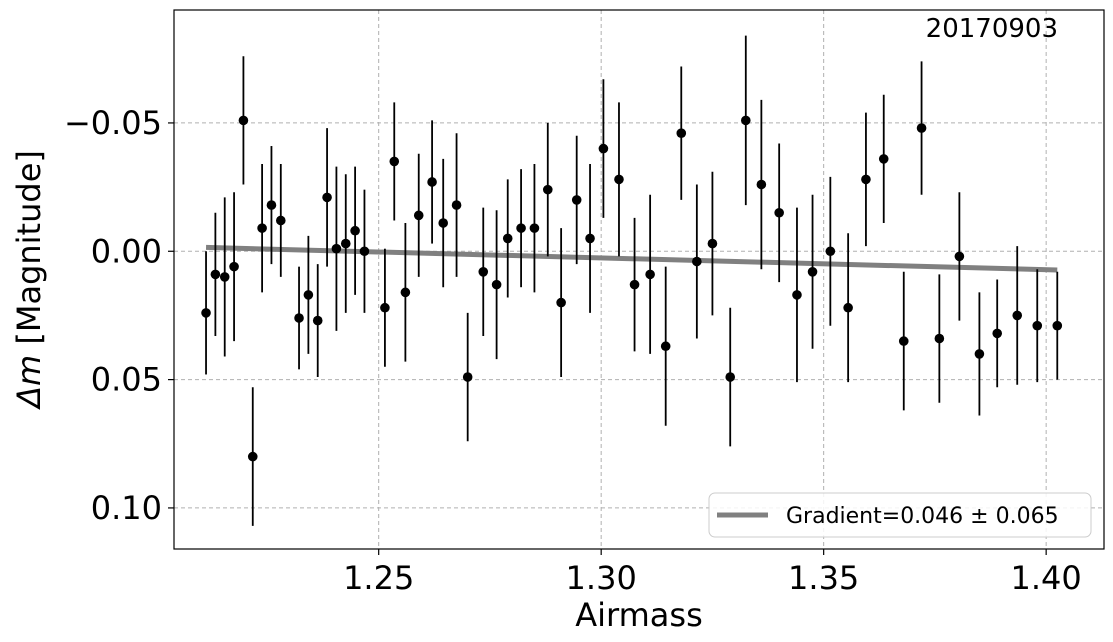 Image resolution: width=1113 pixels, height=642 pixels. I want to click on legend-box, so click(900, 515).